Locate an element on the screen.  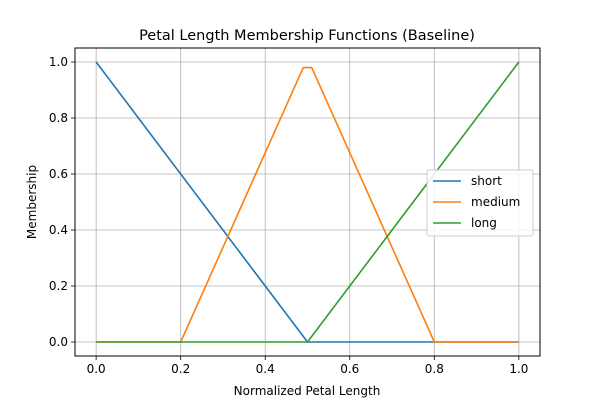
y-tick-label: 0.2 is located at coordinates (58, 286).